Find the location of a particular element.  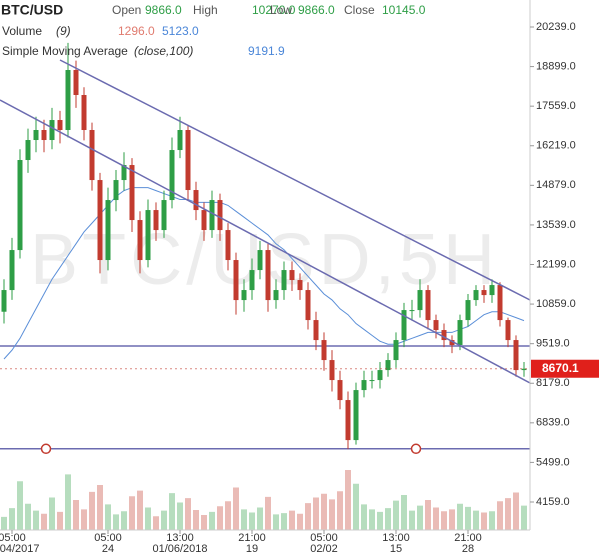

y-tick-label: 20239.0 is located at coordinates (556, 27).